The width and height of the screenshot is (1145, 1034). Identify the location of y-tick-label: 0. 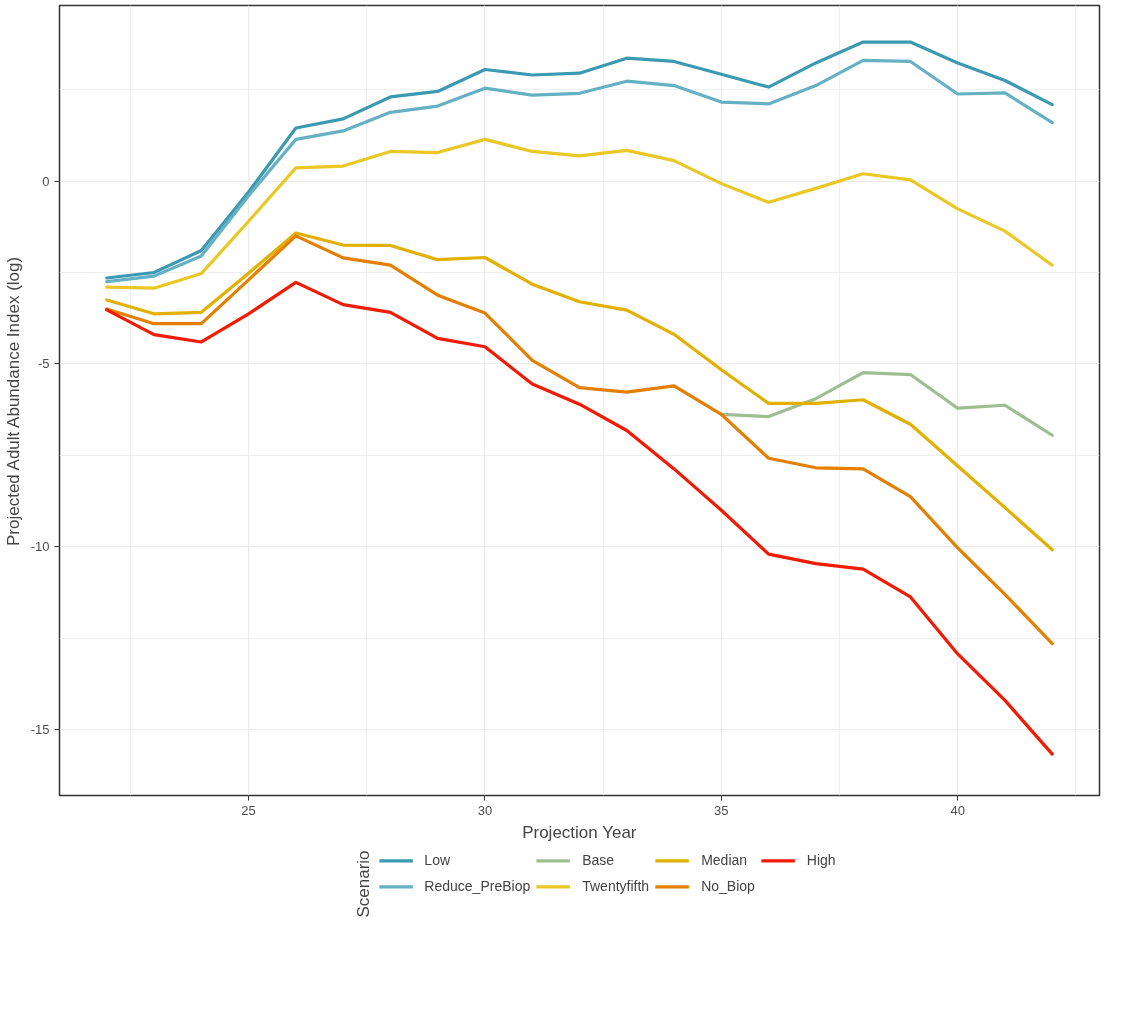
(46, 181).